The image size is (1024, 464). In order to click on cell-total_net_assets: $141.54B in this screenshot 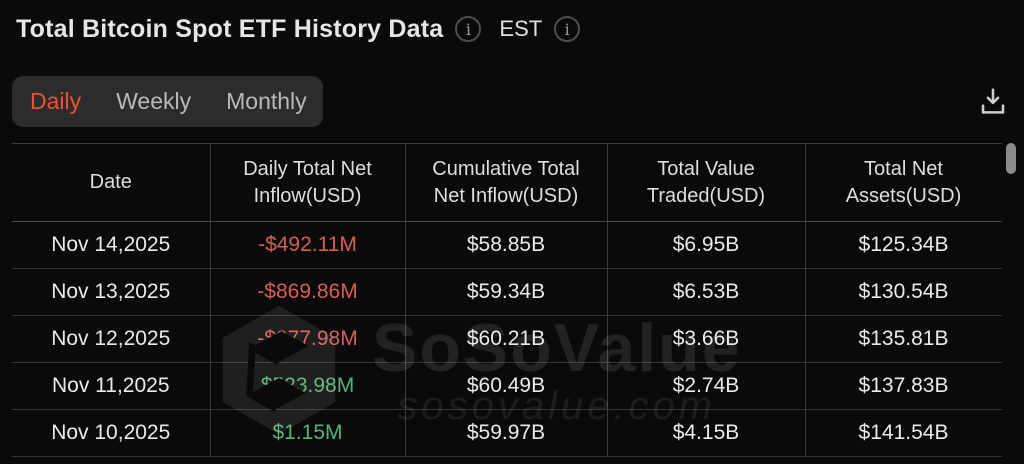, I will do `click(903, 433)`.